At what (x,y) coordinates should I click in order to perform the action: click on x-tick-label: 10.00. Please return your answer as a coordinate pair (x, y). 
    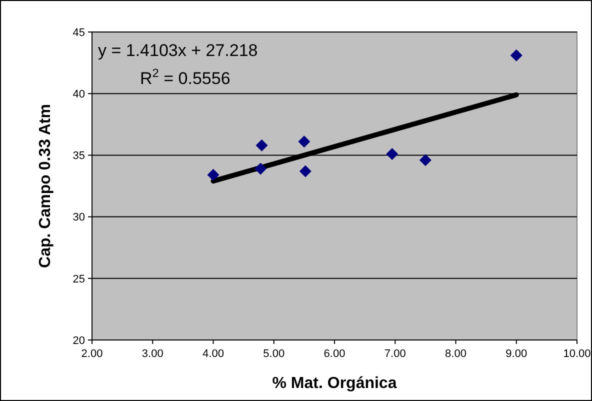
    Looking at the image, I should click on (577, 354).